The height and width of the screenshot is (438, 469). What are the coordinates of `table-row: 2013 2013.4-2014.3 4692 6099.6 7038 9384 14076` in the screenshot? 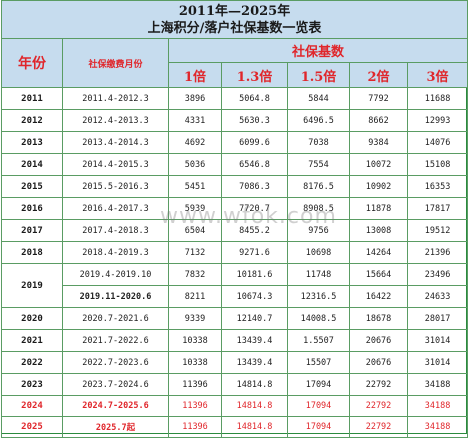 It's located at (235, 142).